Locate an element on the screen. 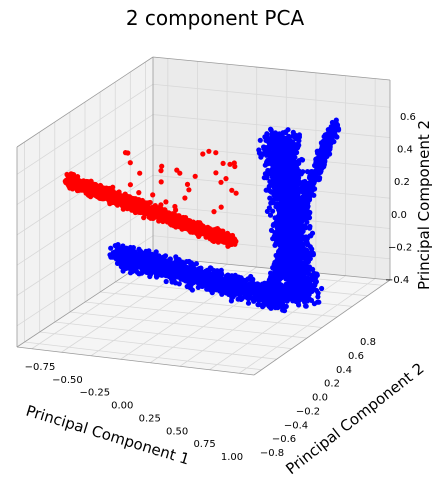 The image size is (436, 483). series-red is located at coordinates (150, 198).